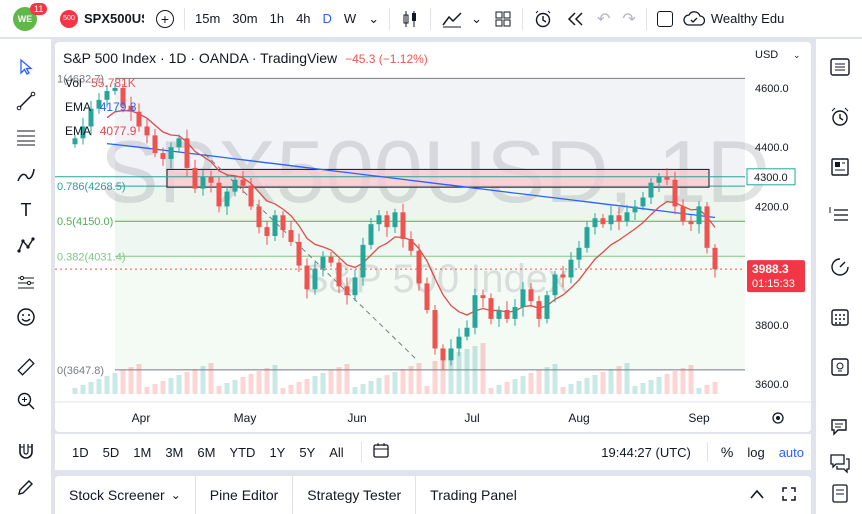 The width and height of the screenshot is (862, 514). I want to click on fib-tool, so click(26, 137).